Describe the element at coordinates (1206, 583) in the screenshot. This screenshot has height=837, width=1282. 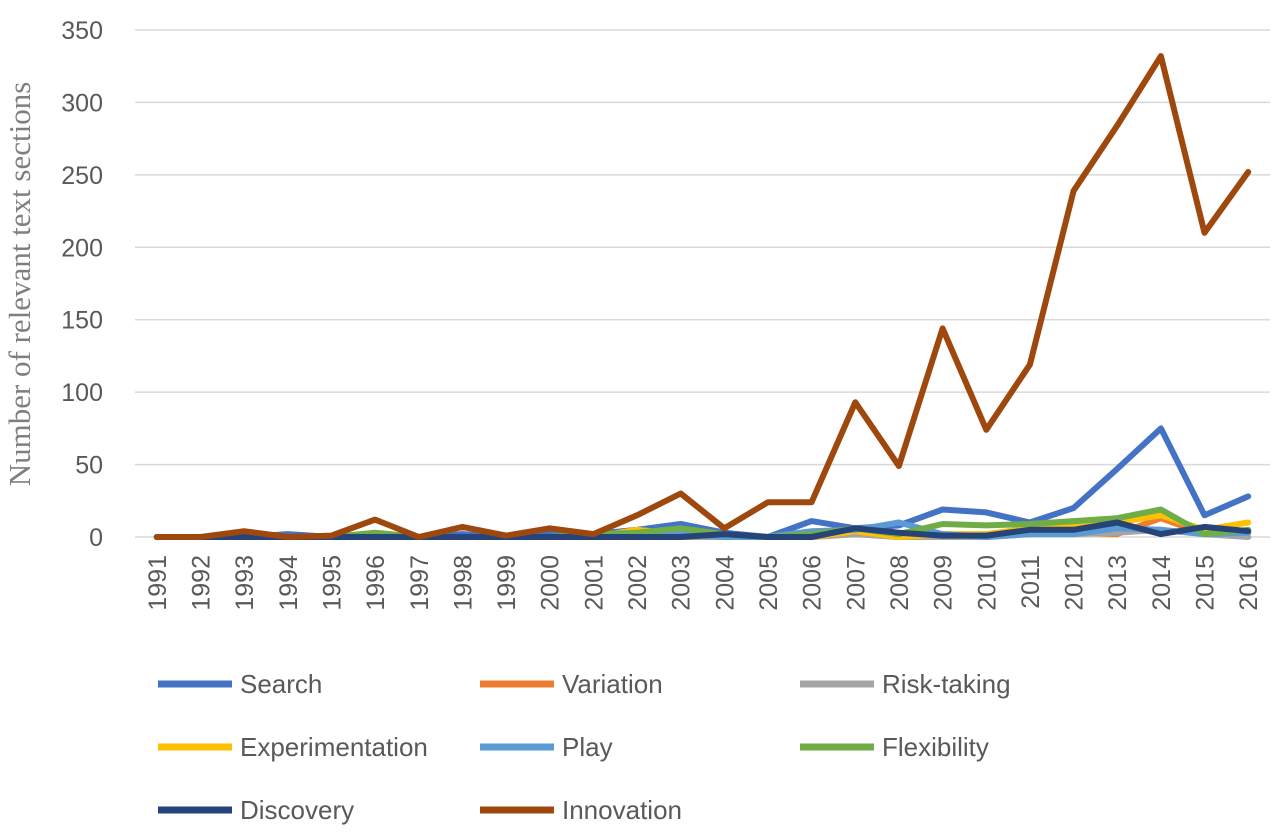
I see `x-tick-label: 2015` at that location.